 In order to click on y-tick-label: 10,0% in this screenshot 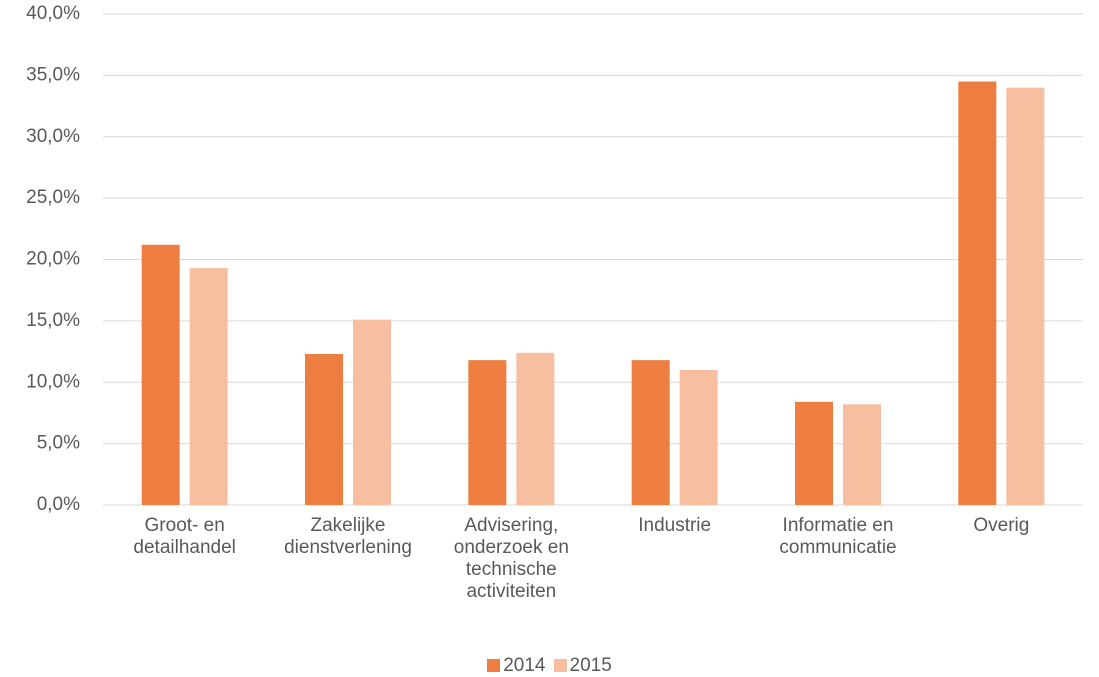, I will do `click(53, 381)`.